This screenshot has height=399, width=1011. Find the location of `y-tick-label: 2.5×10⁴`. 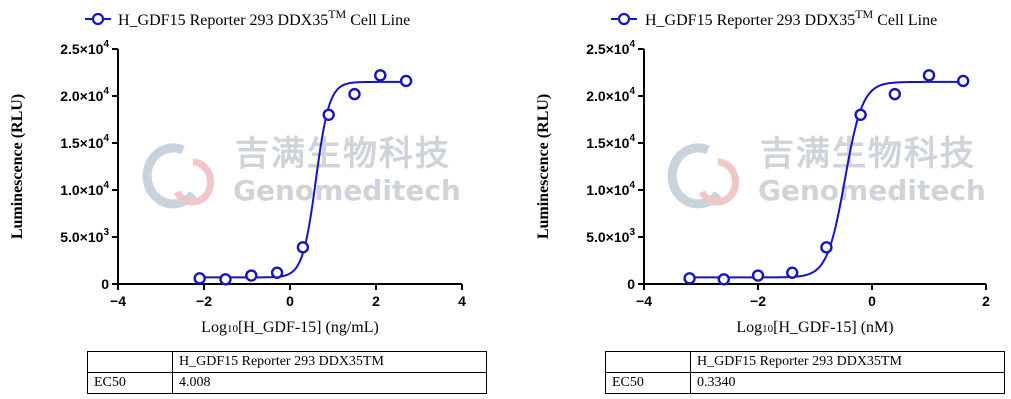

y-tick-label: 2.5×10⁴ is located at coordinates (610, 48).